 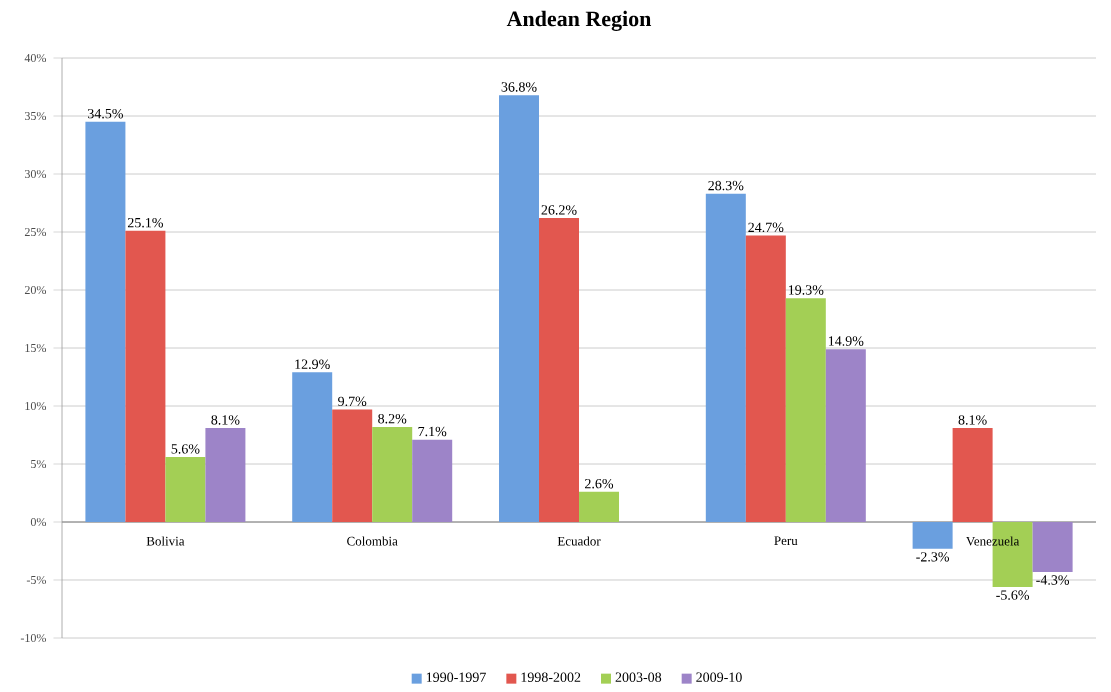 I want to click on data-label: 5.6%, so click(x=185, y=449).